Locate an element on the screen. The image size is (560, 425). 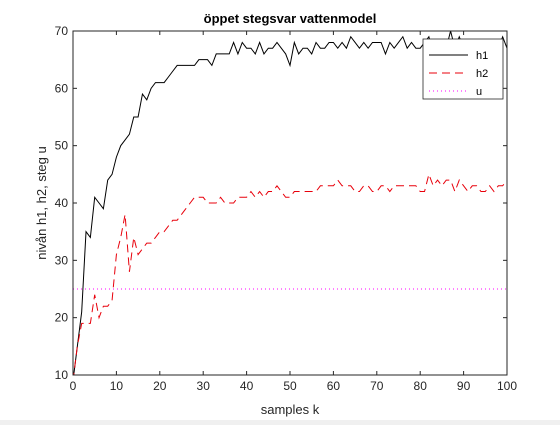
x-tick-label: 20 is located at coordinates (160, 386).